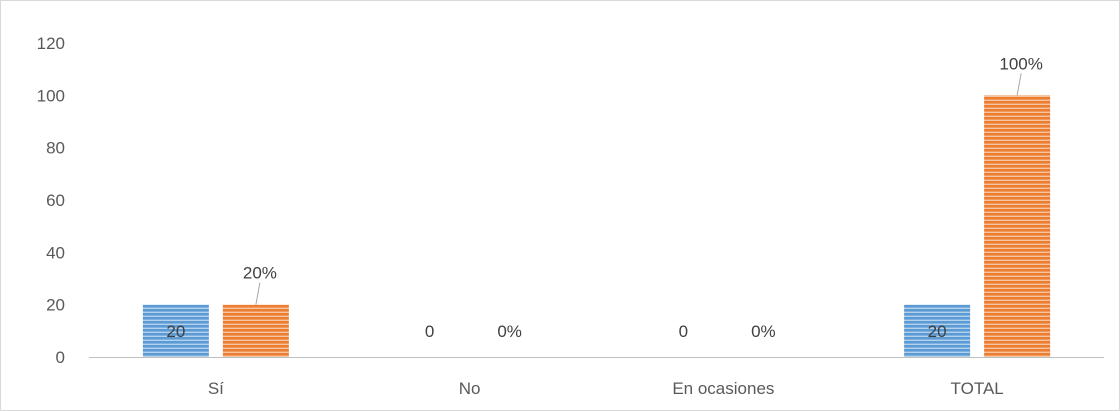 This screenshot has width=1120, height=411. What do you see at coordinates (55, 305) in the screenshot?
I see `y-tick-label: 20` at bounding box center [55, 305].